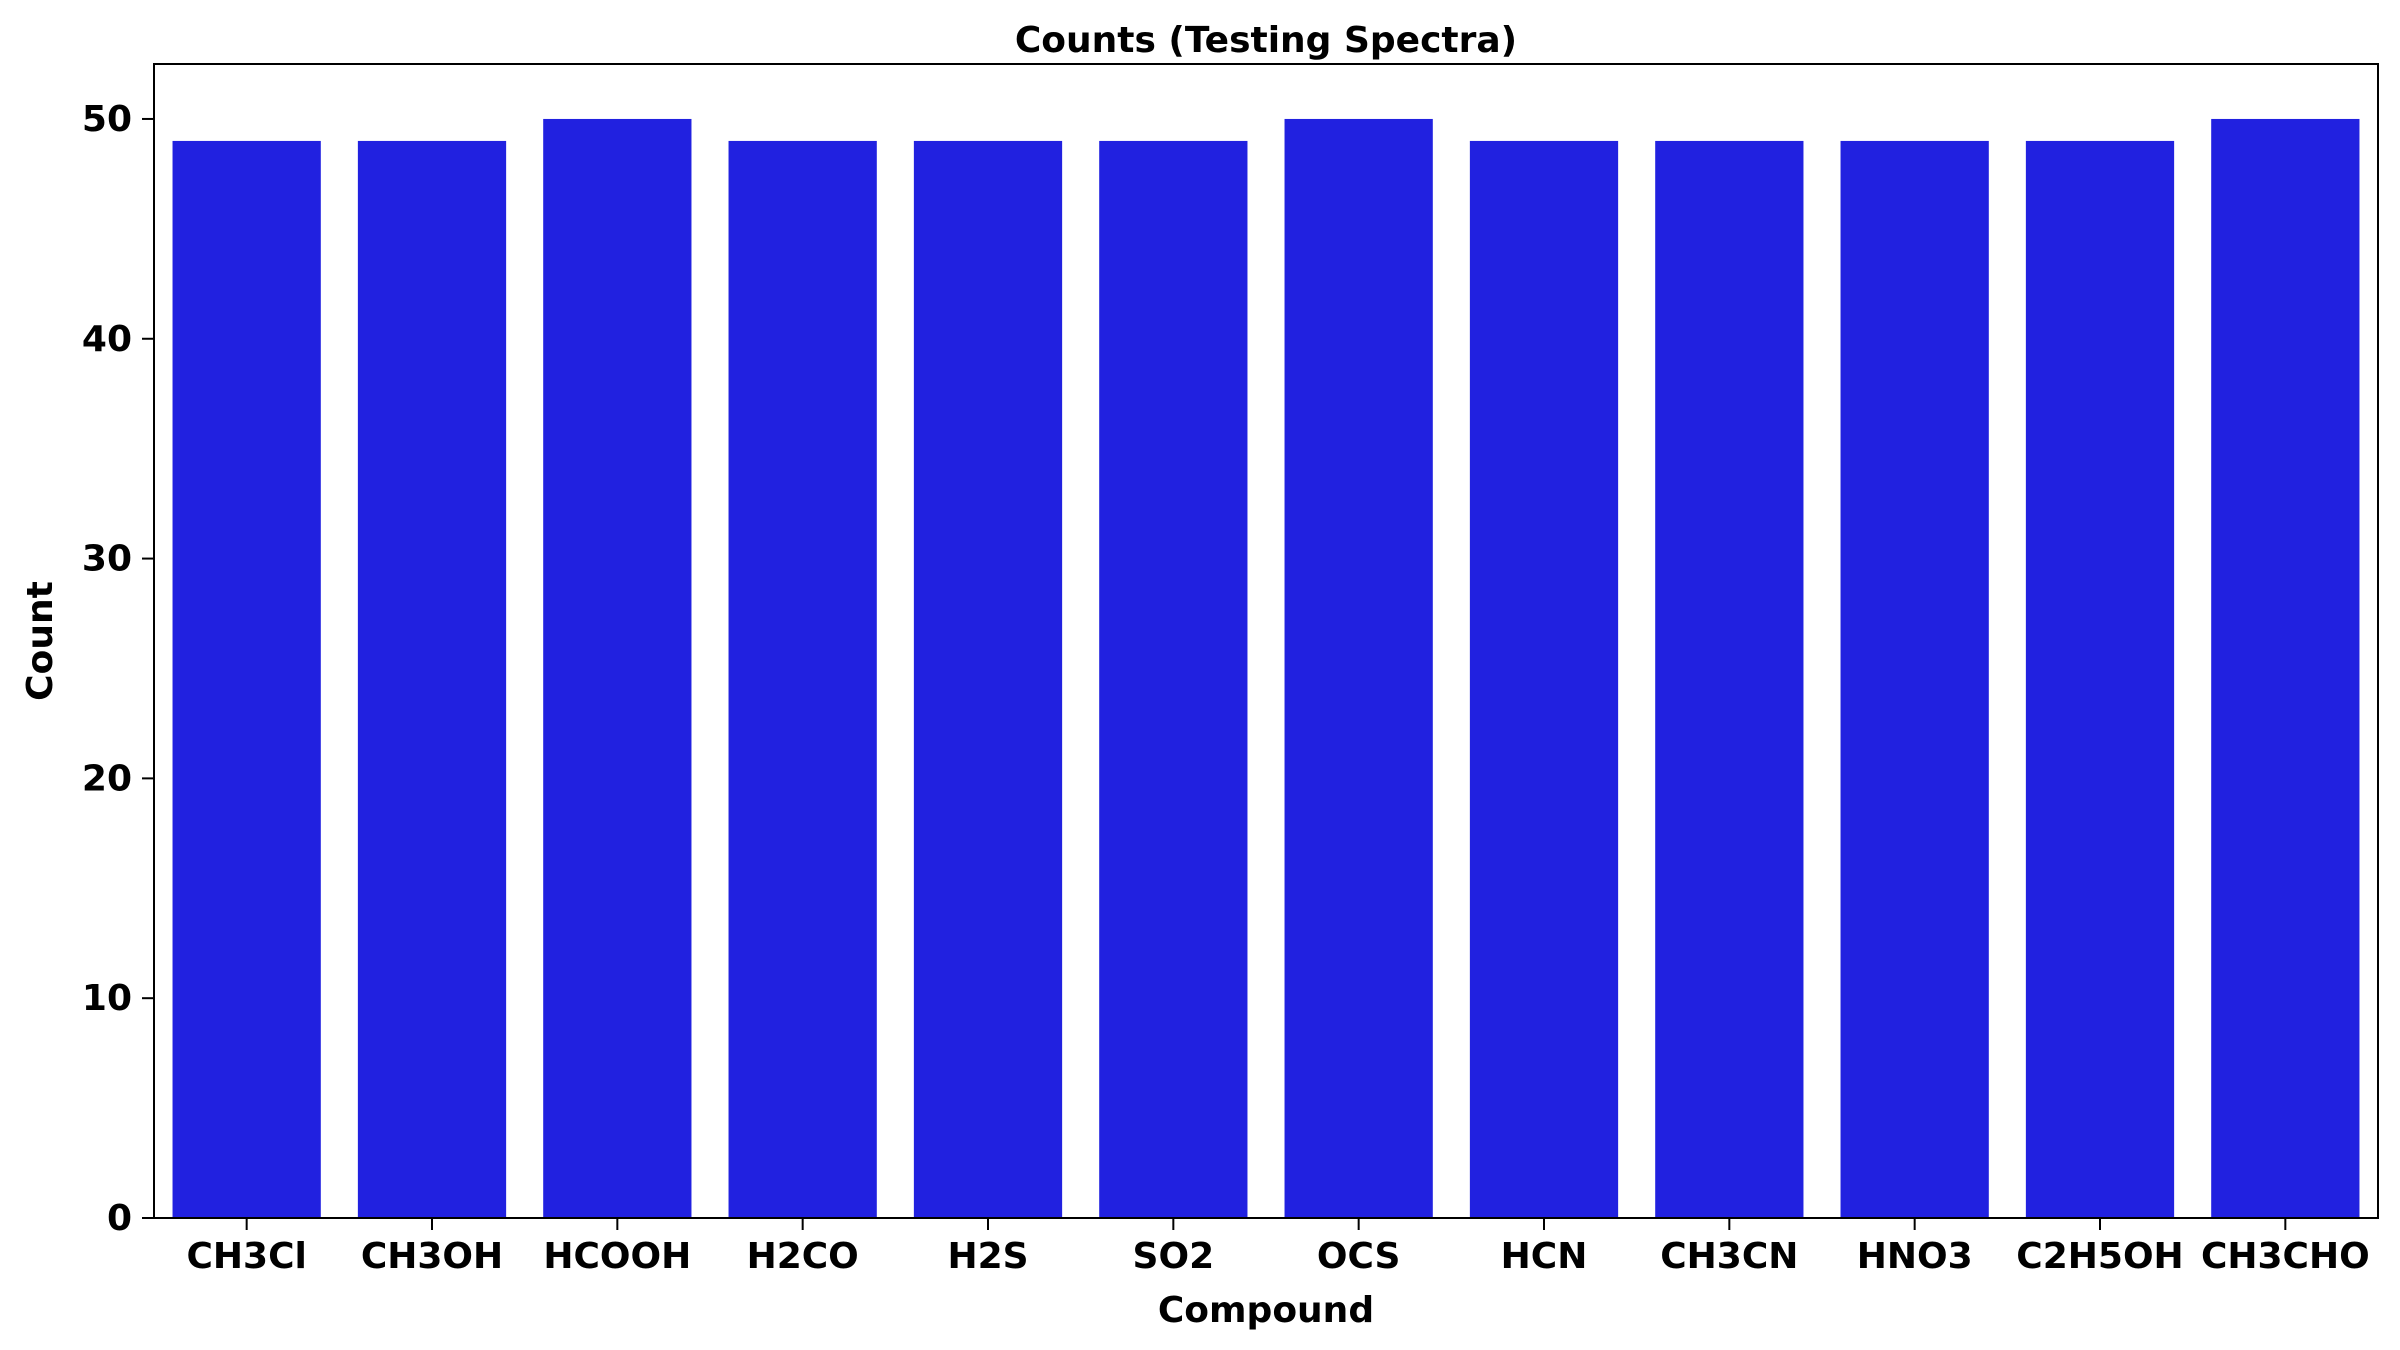 The width and height of the screenshot is (2400, 1350). I want to click on bar-c2h5oh, so click(2100, 679).